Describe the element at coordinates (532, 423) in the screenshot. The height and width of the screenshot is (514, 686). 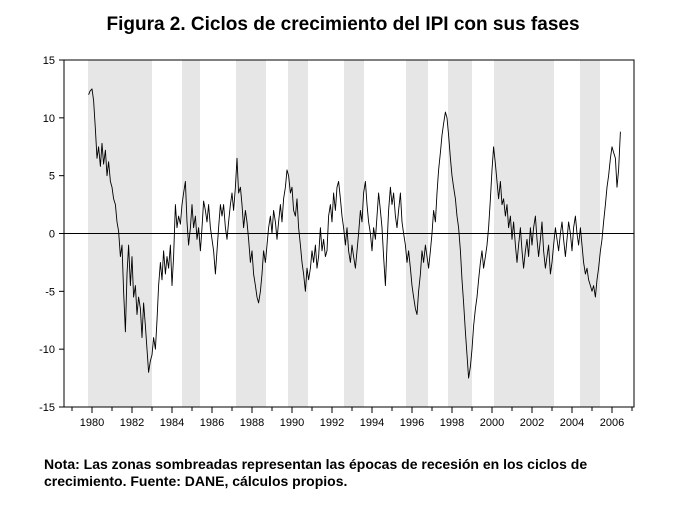
I see `x-tick-label: 2002` at that location.